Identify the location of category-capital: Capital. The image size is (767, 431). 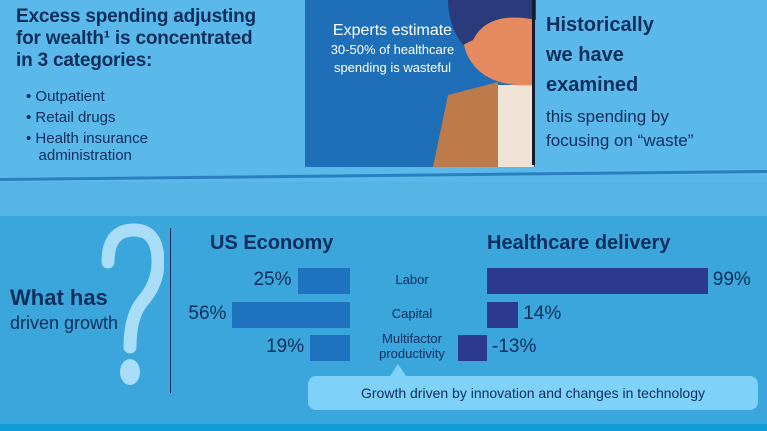
(412, 313).